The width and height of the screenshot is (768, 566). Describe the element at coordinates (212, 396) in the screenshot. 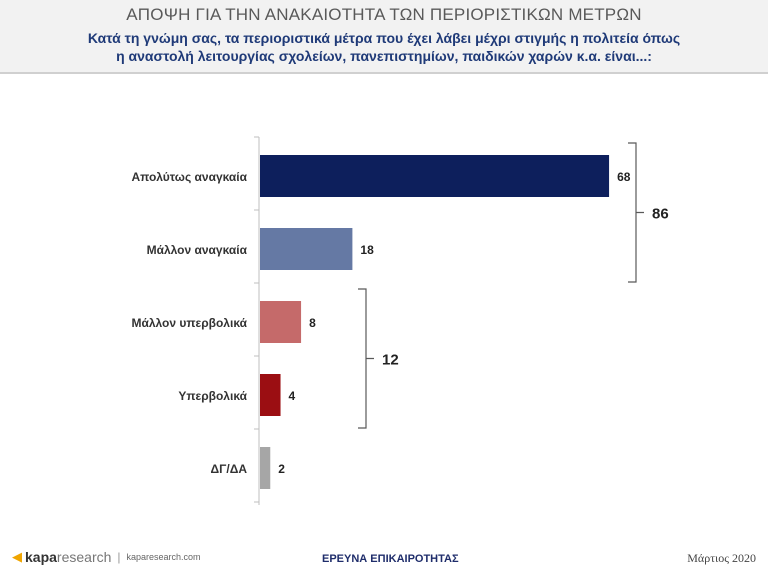

I see `category-label: Υπερβολικά` at that location.